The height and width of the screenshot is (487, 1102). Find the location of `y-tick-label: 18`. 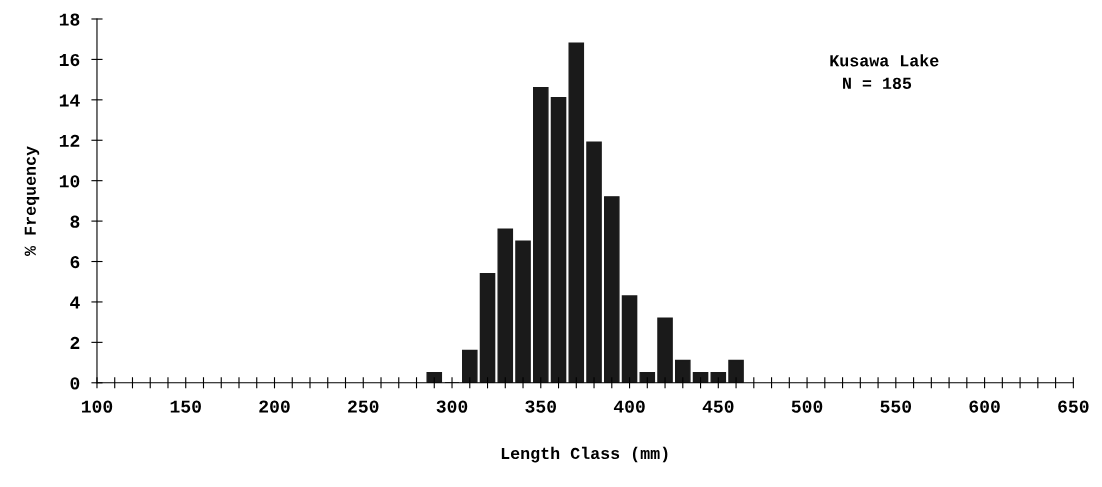

y-tick-label: 18 is located at coordinates (69, 19).